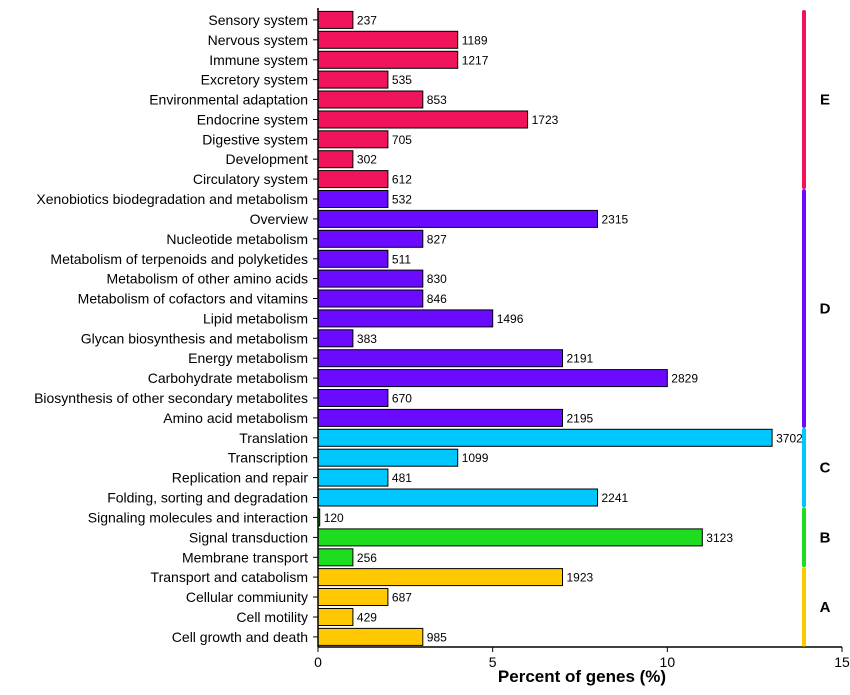 Image resolution: width=850 pixels, height=695 pixels. What do you see at coordinates (825, 468) in the screenshot?
I see `group-label-c: C` at bounding box center [825, 468].